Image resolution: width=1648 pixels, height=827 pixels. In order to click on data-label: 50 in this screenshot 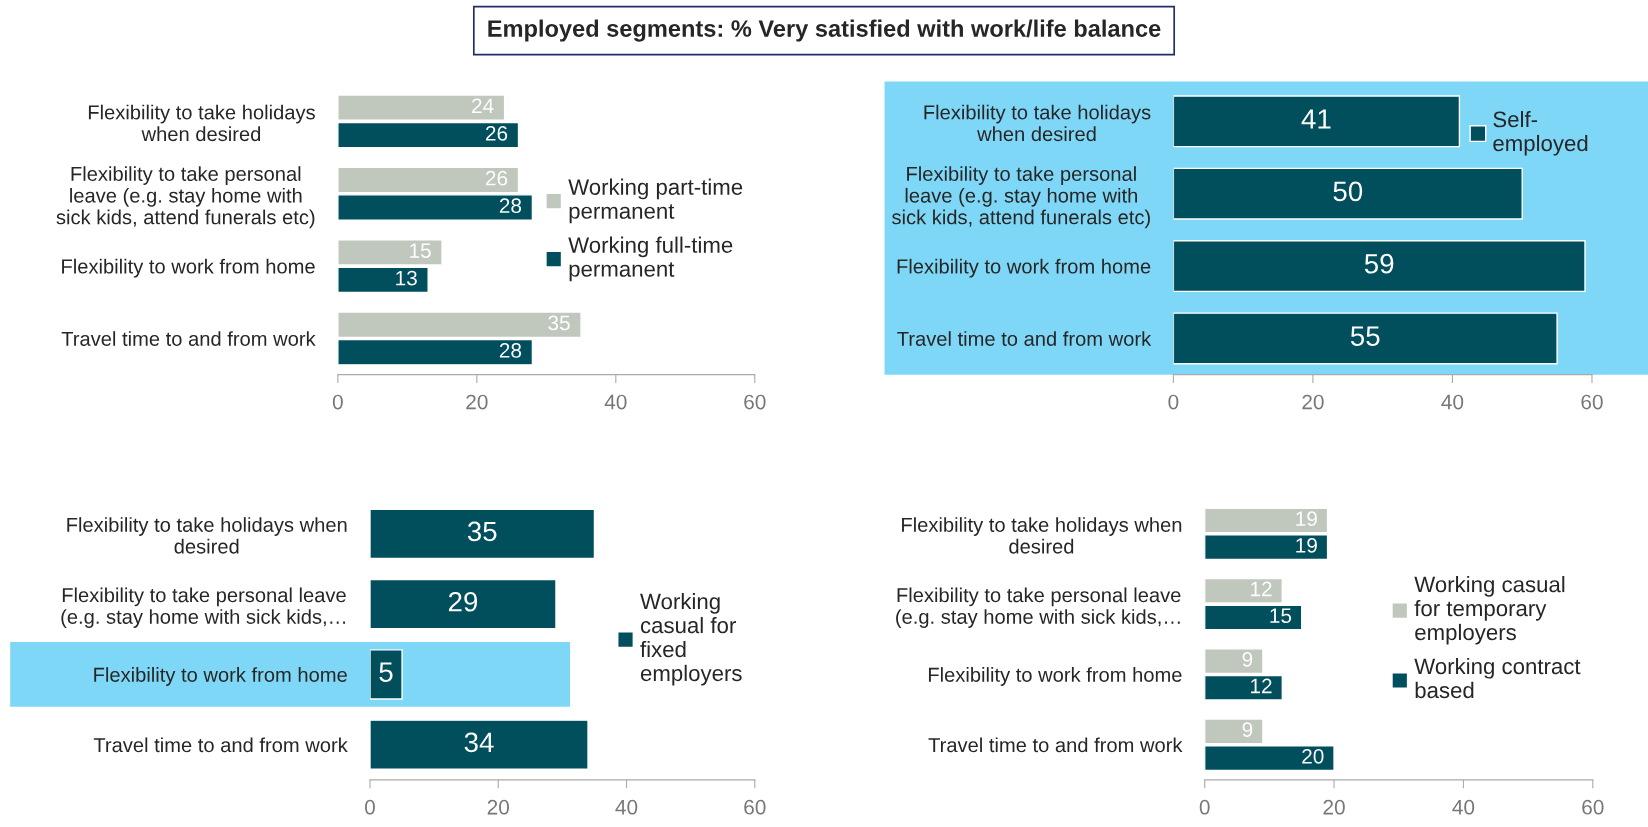, I will do `click(1348, 191)`.